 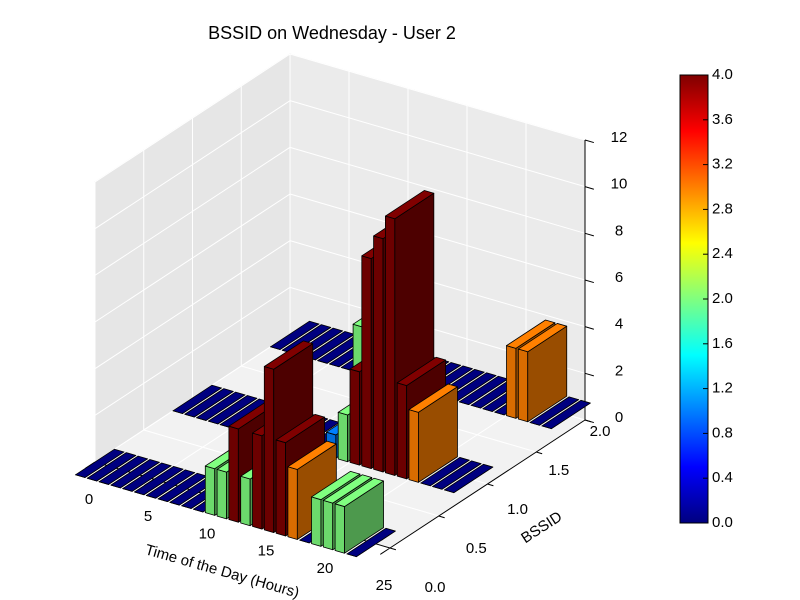 What do you see at coordinates (600, 431) in the screenshot?
I see `y-tick-label: 2.0` at bounding box center [600, 431].